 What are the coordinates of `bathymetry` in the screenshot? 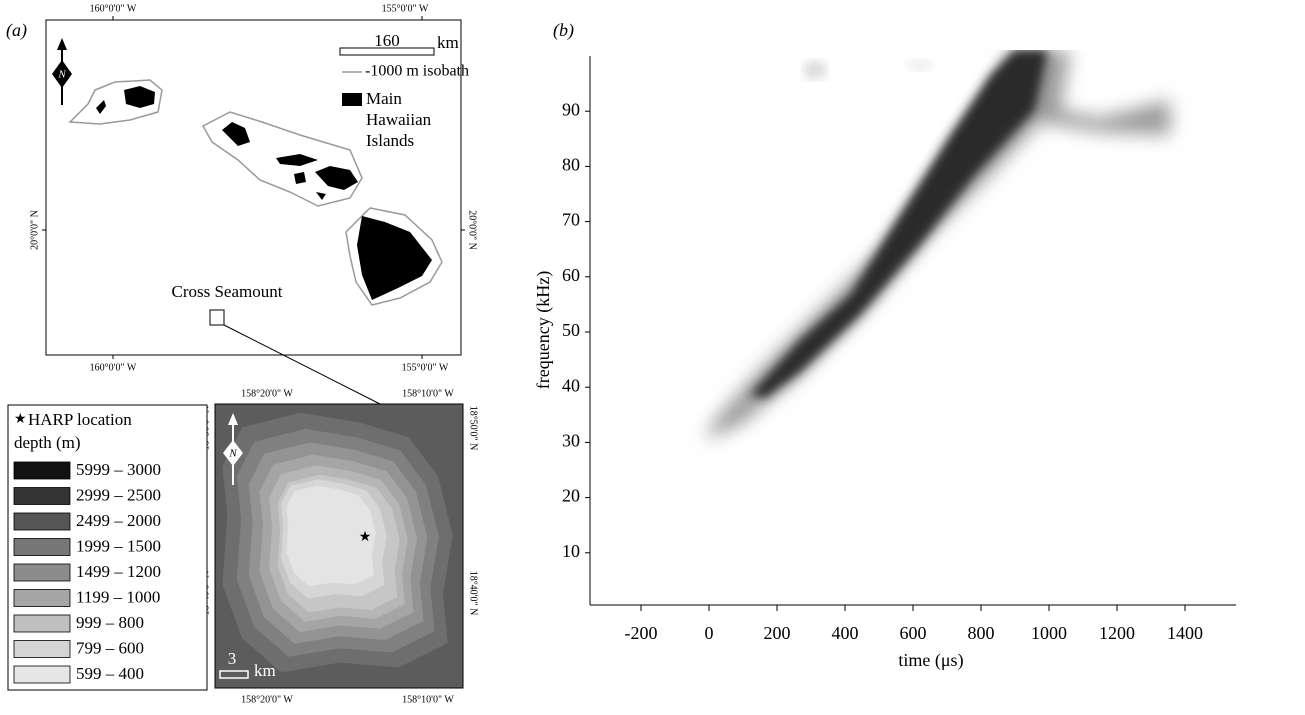 It's located at (337, 542).